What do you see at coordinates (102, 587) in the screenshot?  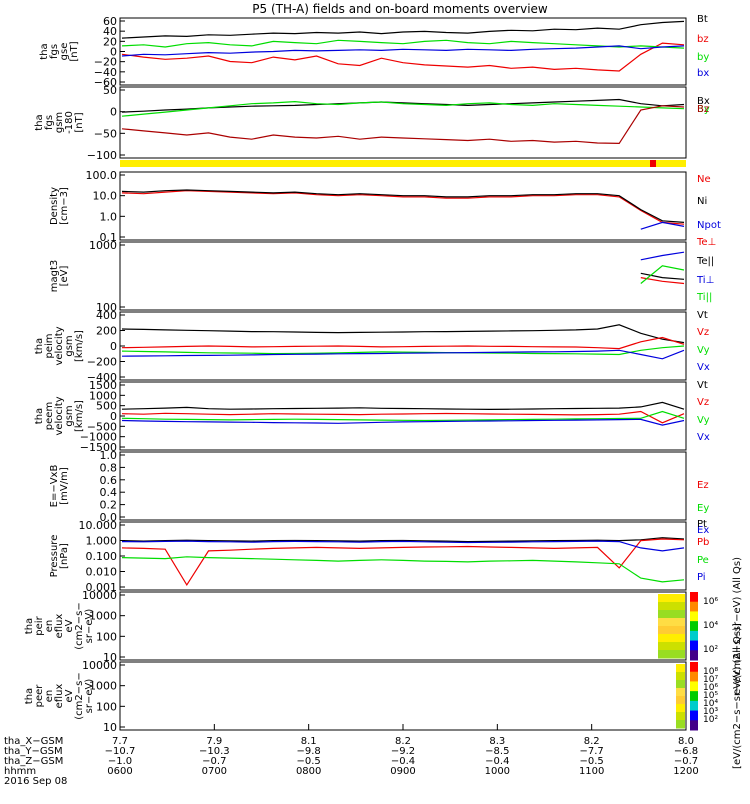 I see `y-tick-label-pressure: 0.001` at bounding box center [102, 587].